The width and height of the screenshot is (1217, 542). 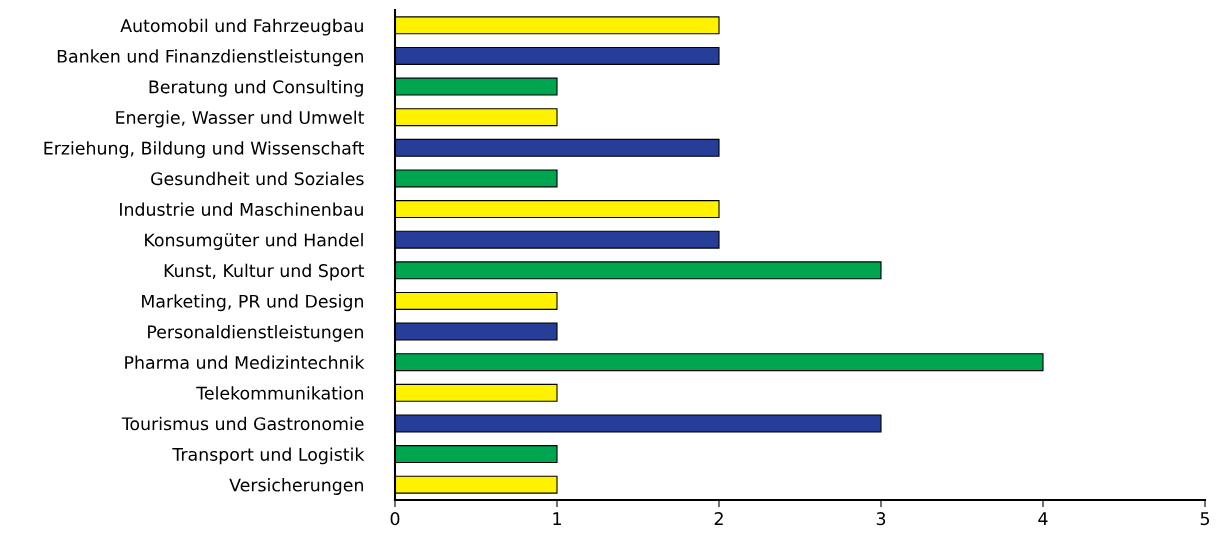 What do you see at coordinates (241, 209) in the screenshot?
I see `y-tick-label: Industrie und Maschinenbau` at bounding box center [241, 209].